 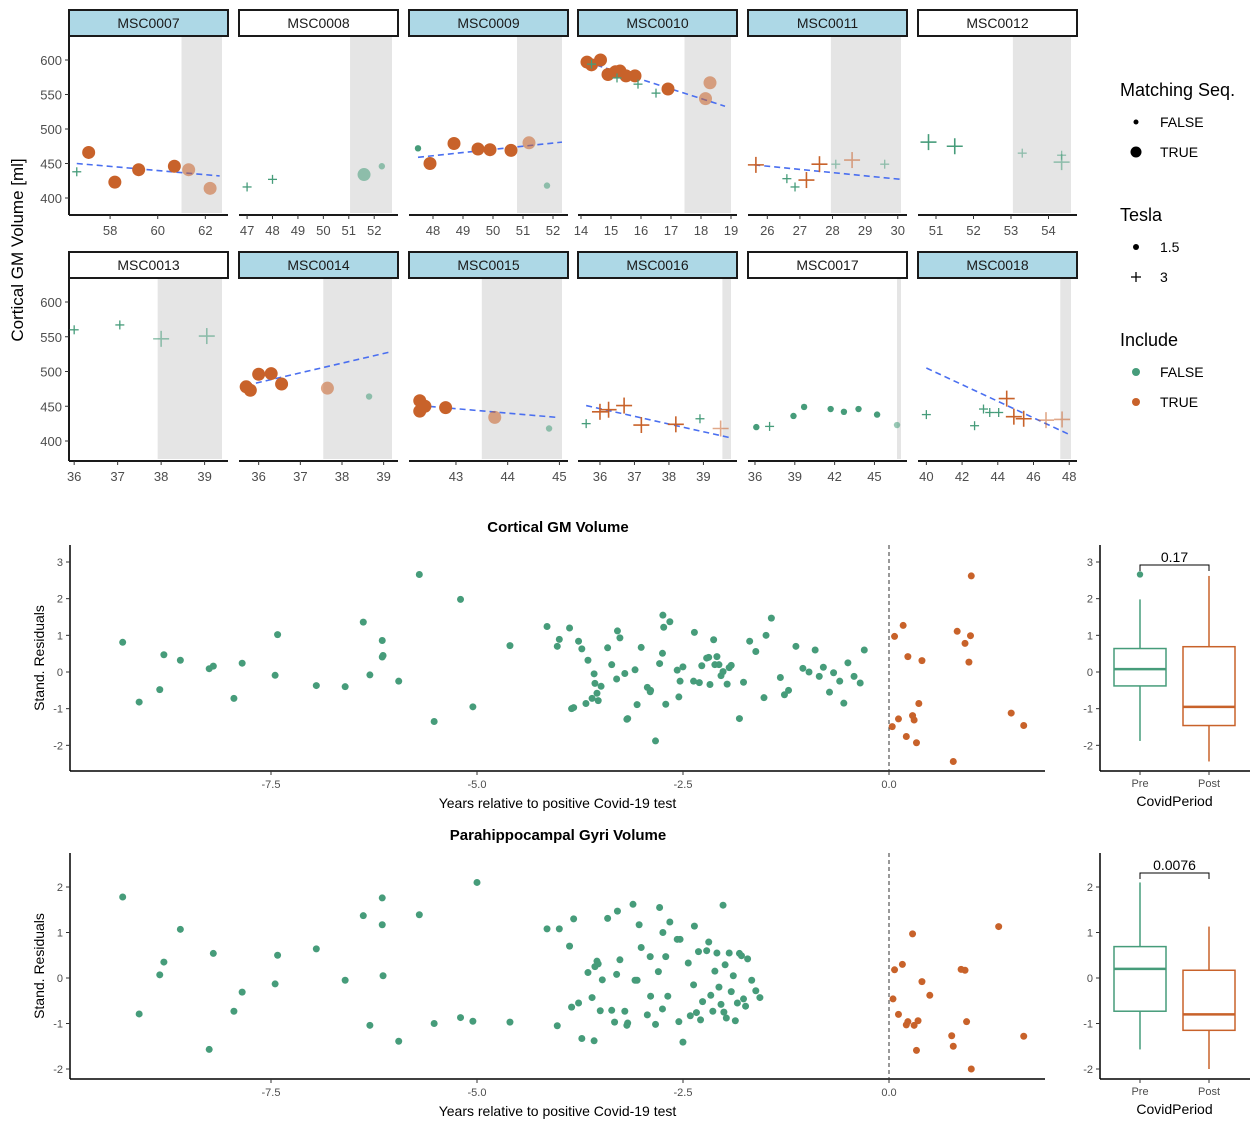 I want to click on y-tick-label: 2, so click(x=60, y=888).